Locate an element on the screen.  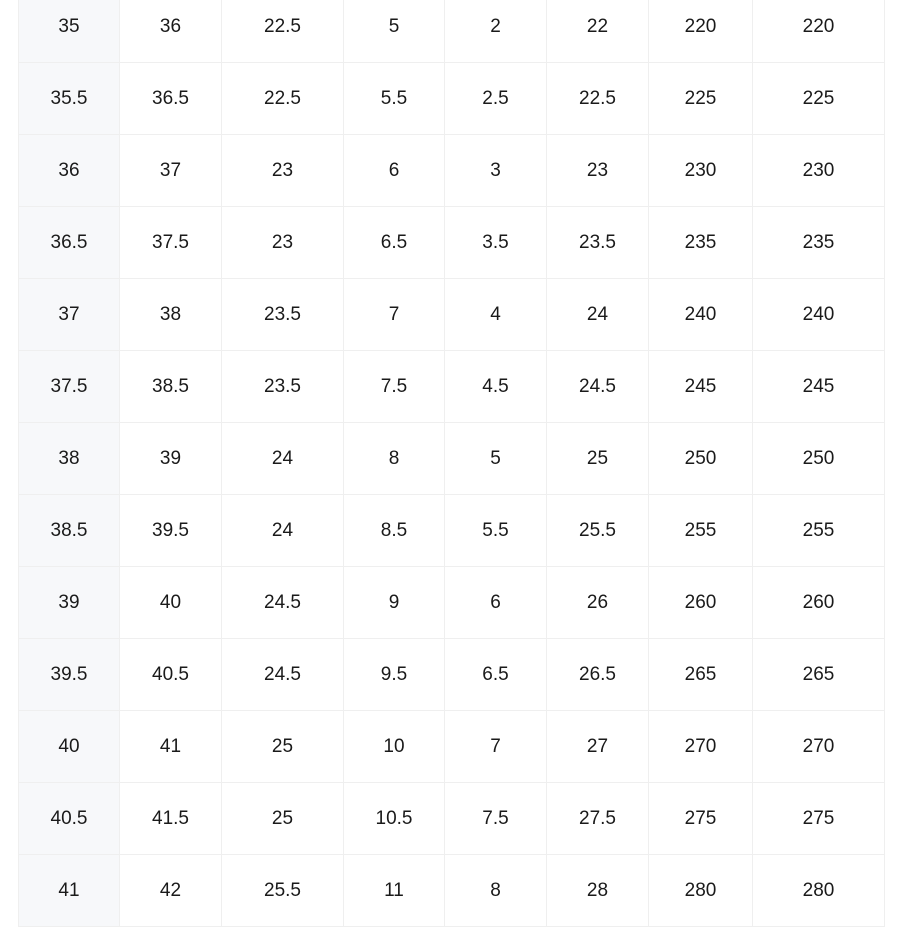
table-cell: 3.5 is located at coordinates (495, 242).